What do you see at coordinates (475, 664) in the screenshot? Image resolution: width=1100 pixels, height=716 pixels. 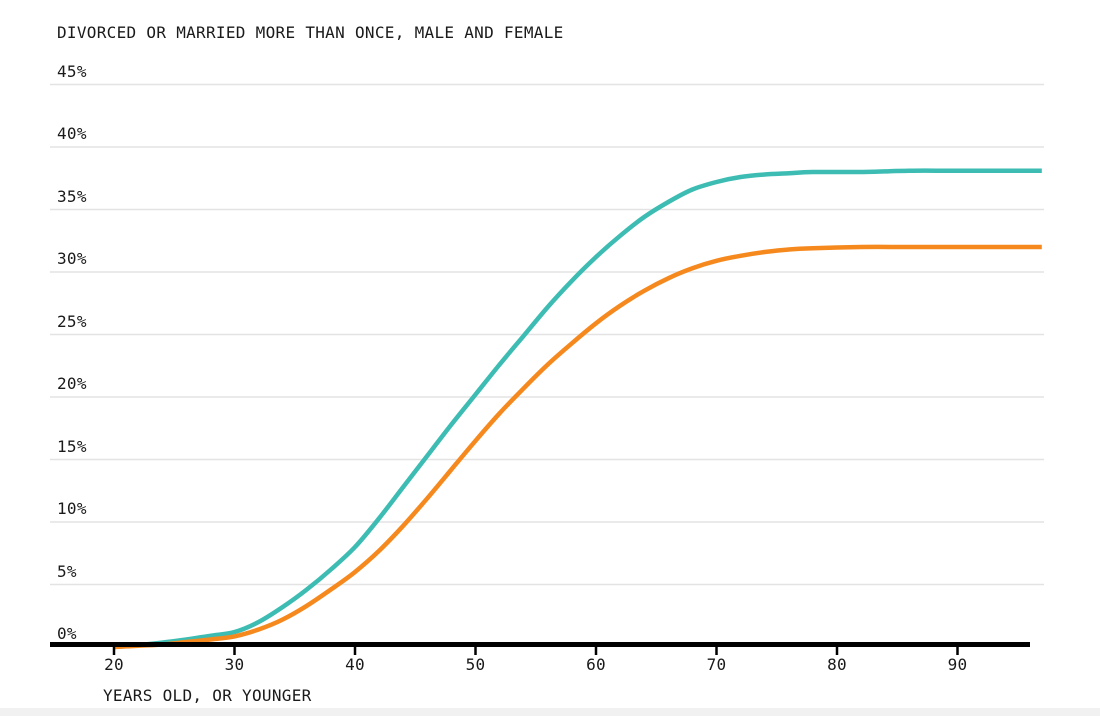 I see `x-tick-label-50: 50` at bounding box center [475, 664].